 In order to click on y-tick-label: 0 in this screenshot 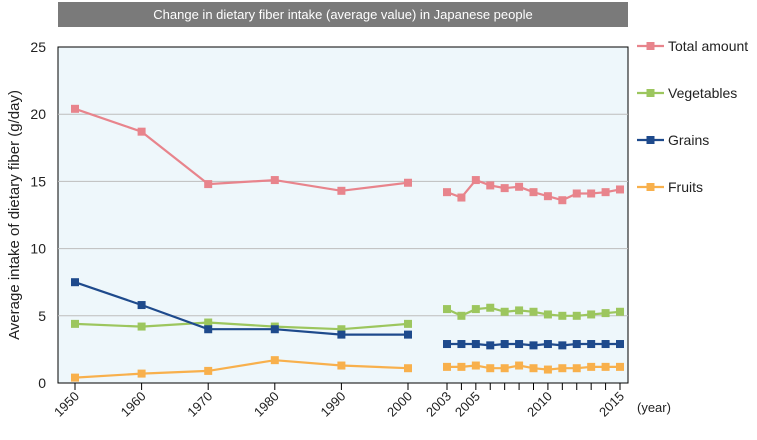, I will do `click(42, 383)`.